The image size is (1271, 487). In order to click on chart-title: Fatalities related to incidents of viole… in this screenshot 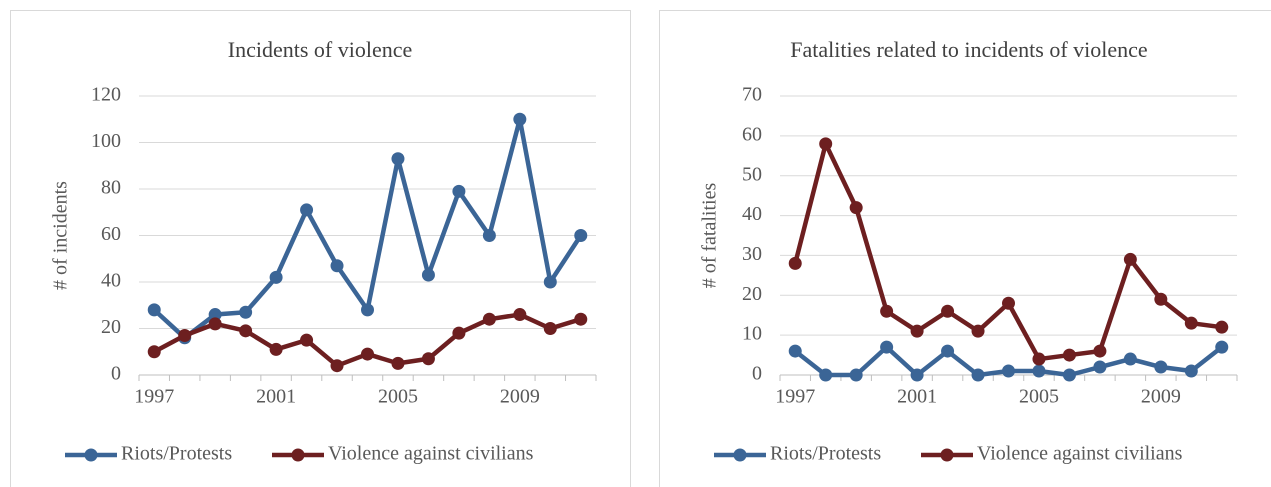, I will do `click(968, 49)`.